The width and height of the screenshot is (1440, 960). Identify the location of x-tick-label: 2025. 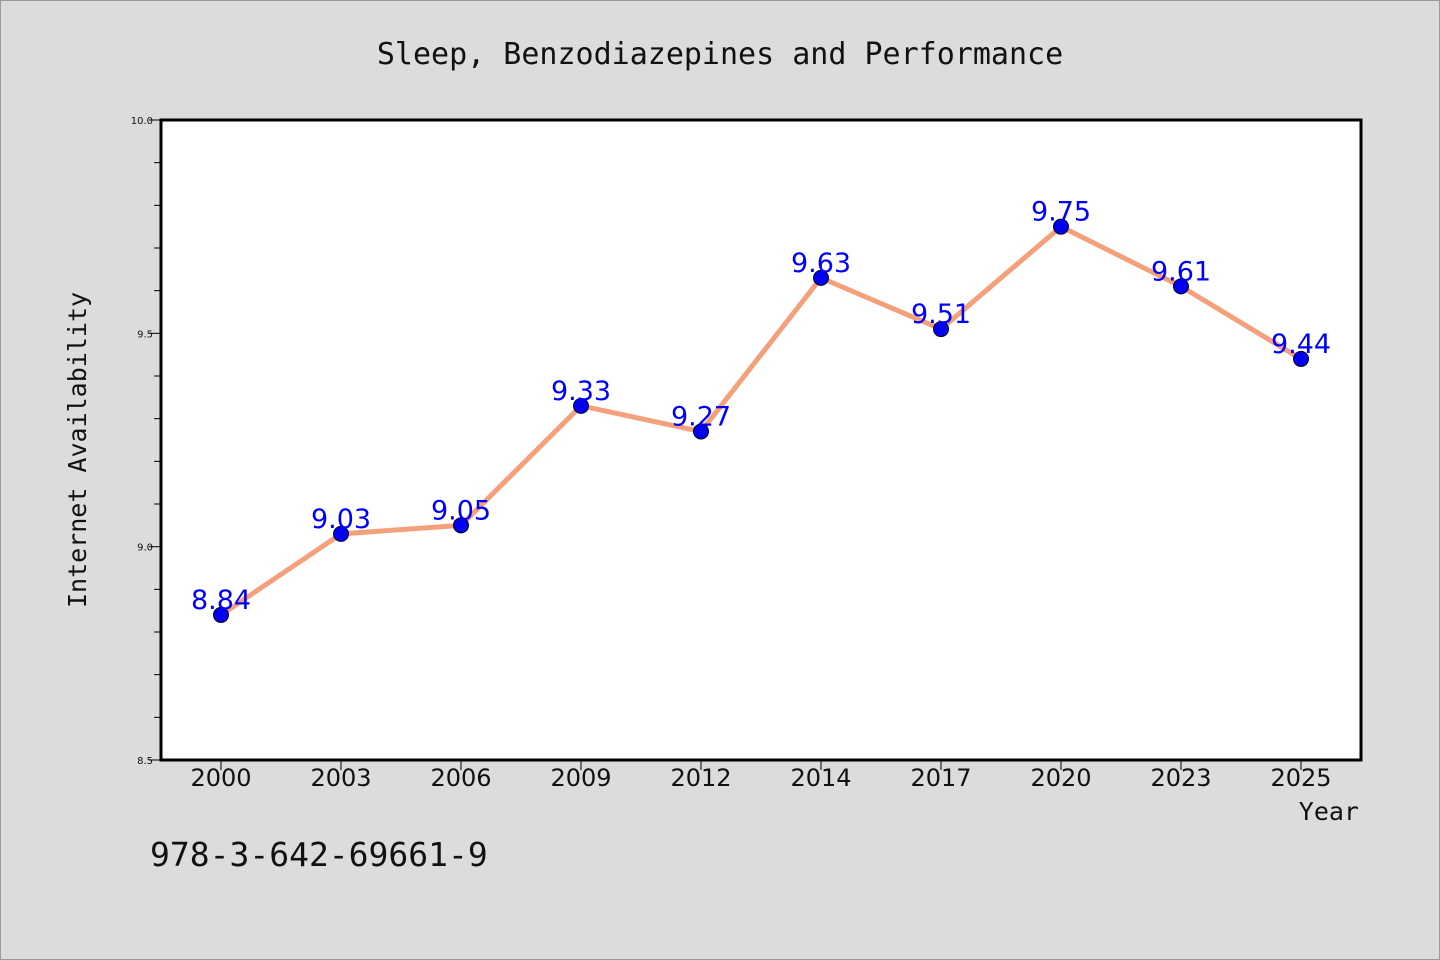
(1300, 778).